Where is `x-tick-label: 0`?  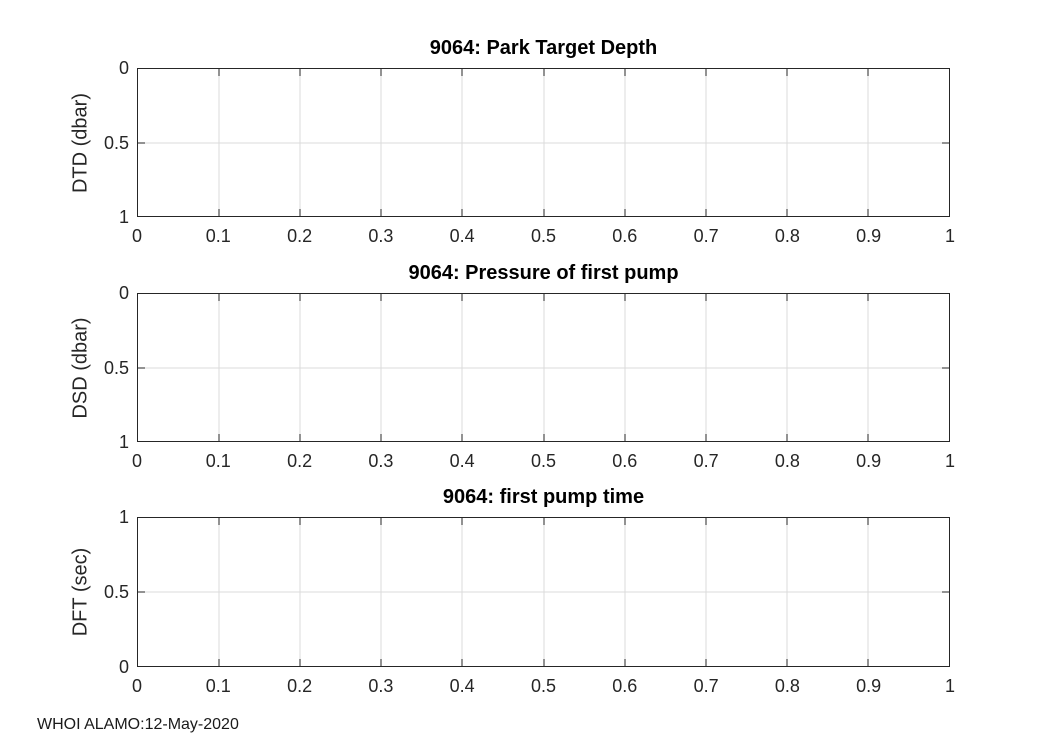 x-tick-label: 0 is located at coordinates (137, 236).